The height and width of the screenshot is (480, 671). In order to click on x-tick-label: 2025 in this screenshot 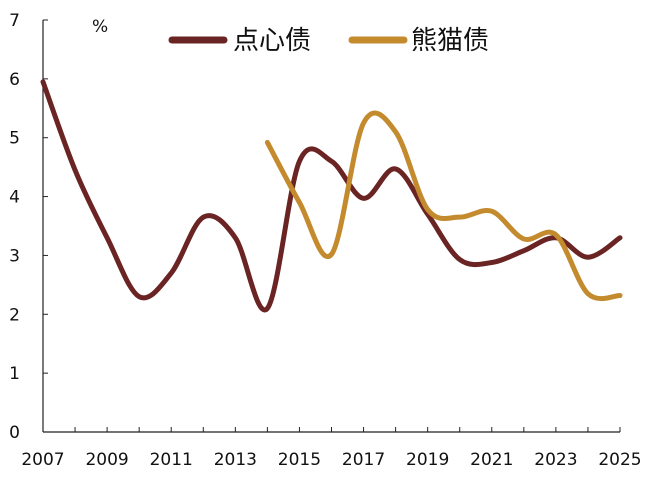, I will do `click(619, 460)`.